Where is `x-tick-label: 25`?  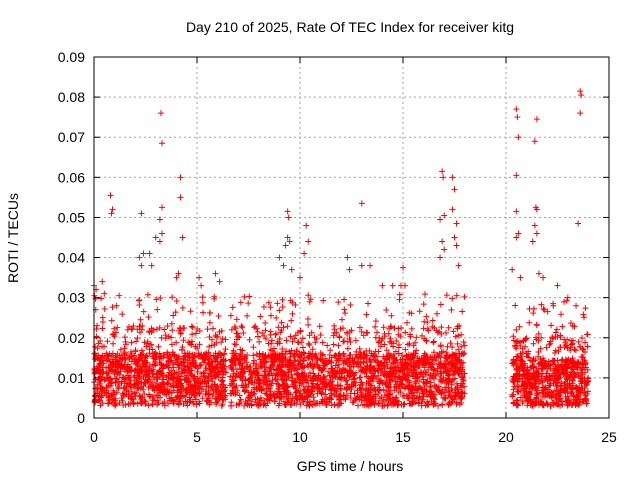 x-tick-label: 25 is located at coordinates (609, 437).